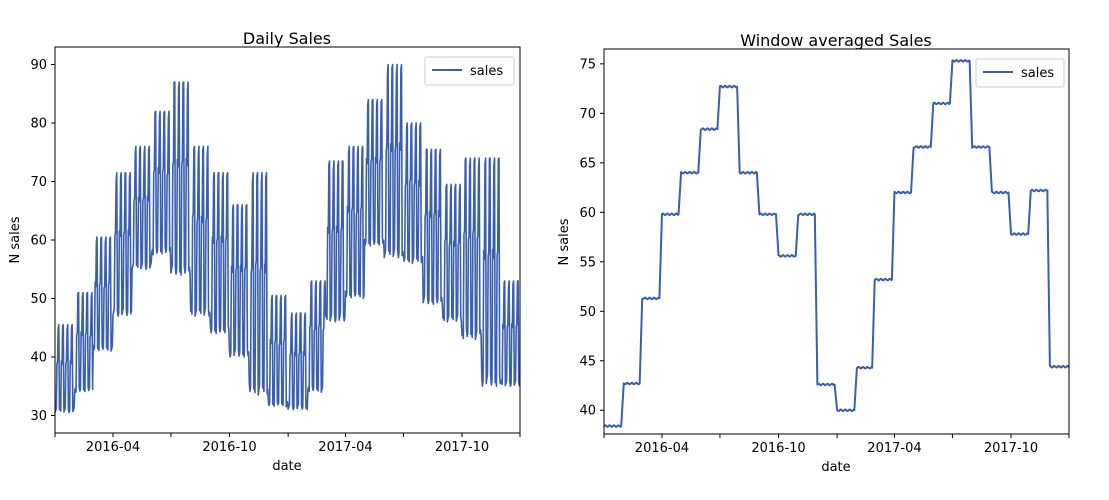 The height and width of the screenshot is (500, 1109). I want to click on y-tick-label: 30, so click(38, 416).